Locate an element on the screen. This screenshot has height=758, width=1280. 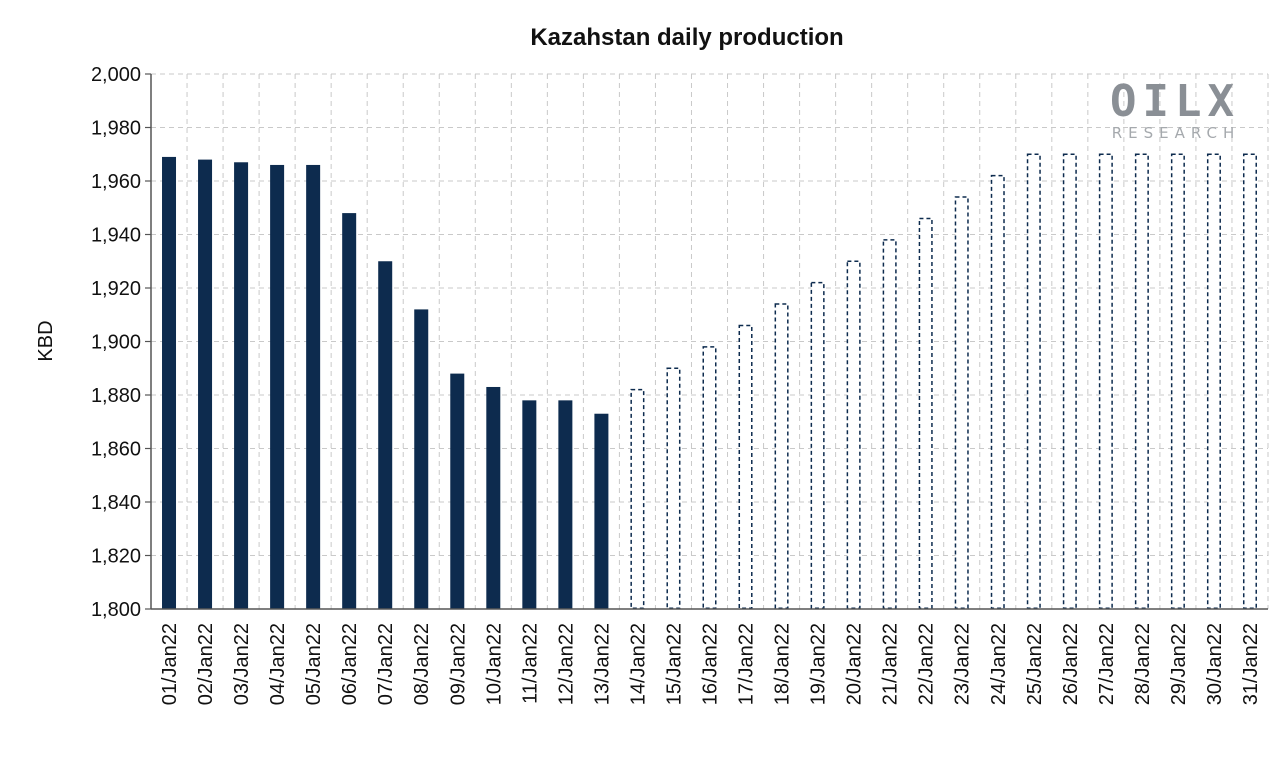
y-tick-label: 1,900 is located at coordinates (116, 343).